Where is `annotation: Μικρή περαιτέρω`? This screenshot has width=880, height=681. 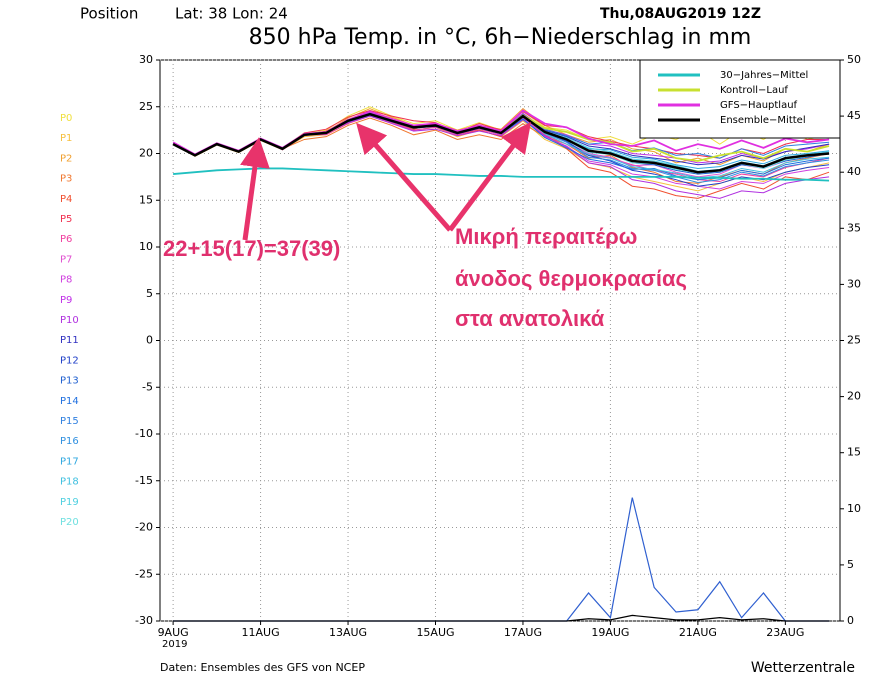
annotation: Μικρή περαιτέρω is located at coordinates (546, 236).